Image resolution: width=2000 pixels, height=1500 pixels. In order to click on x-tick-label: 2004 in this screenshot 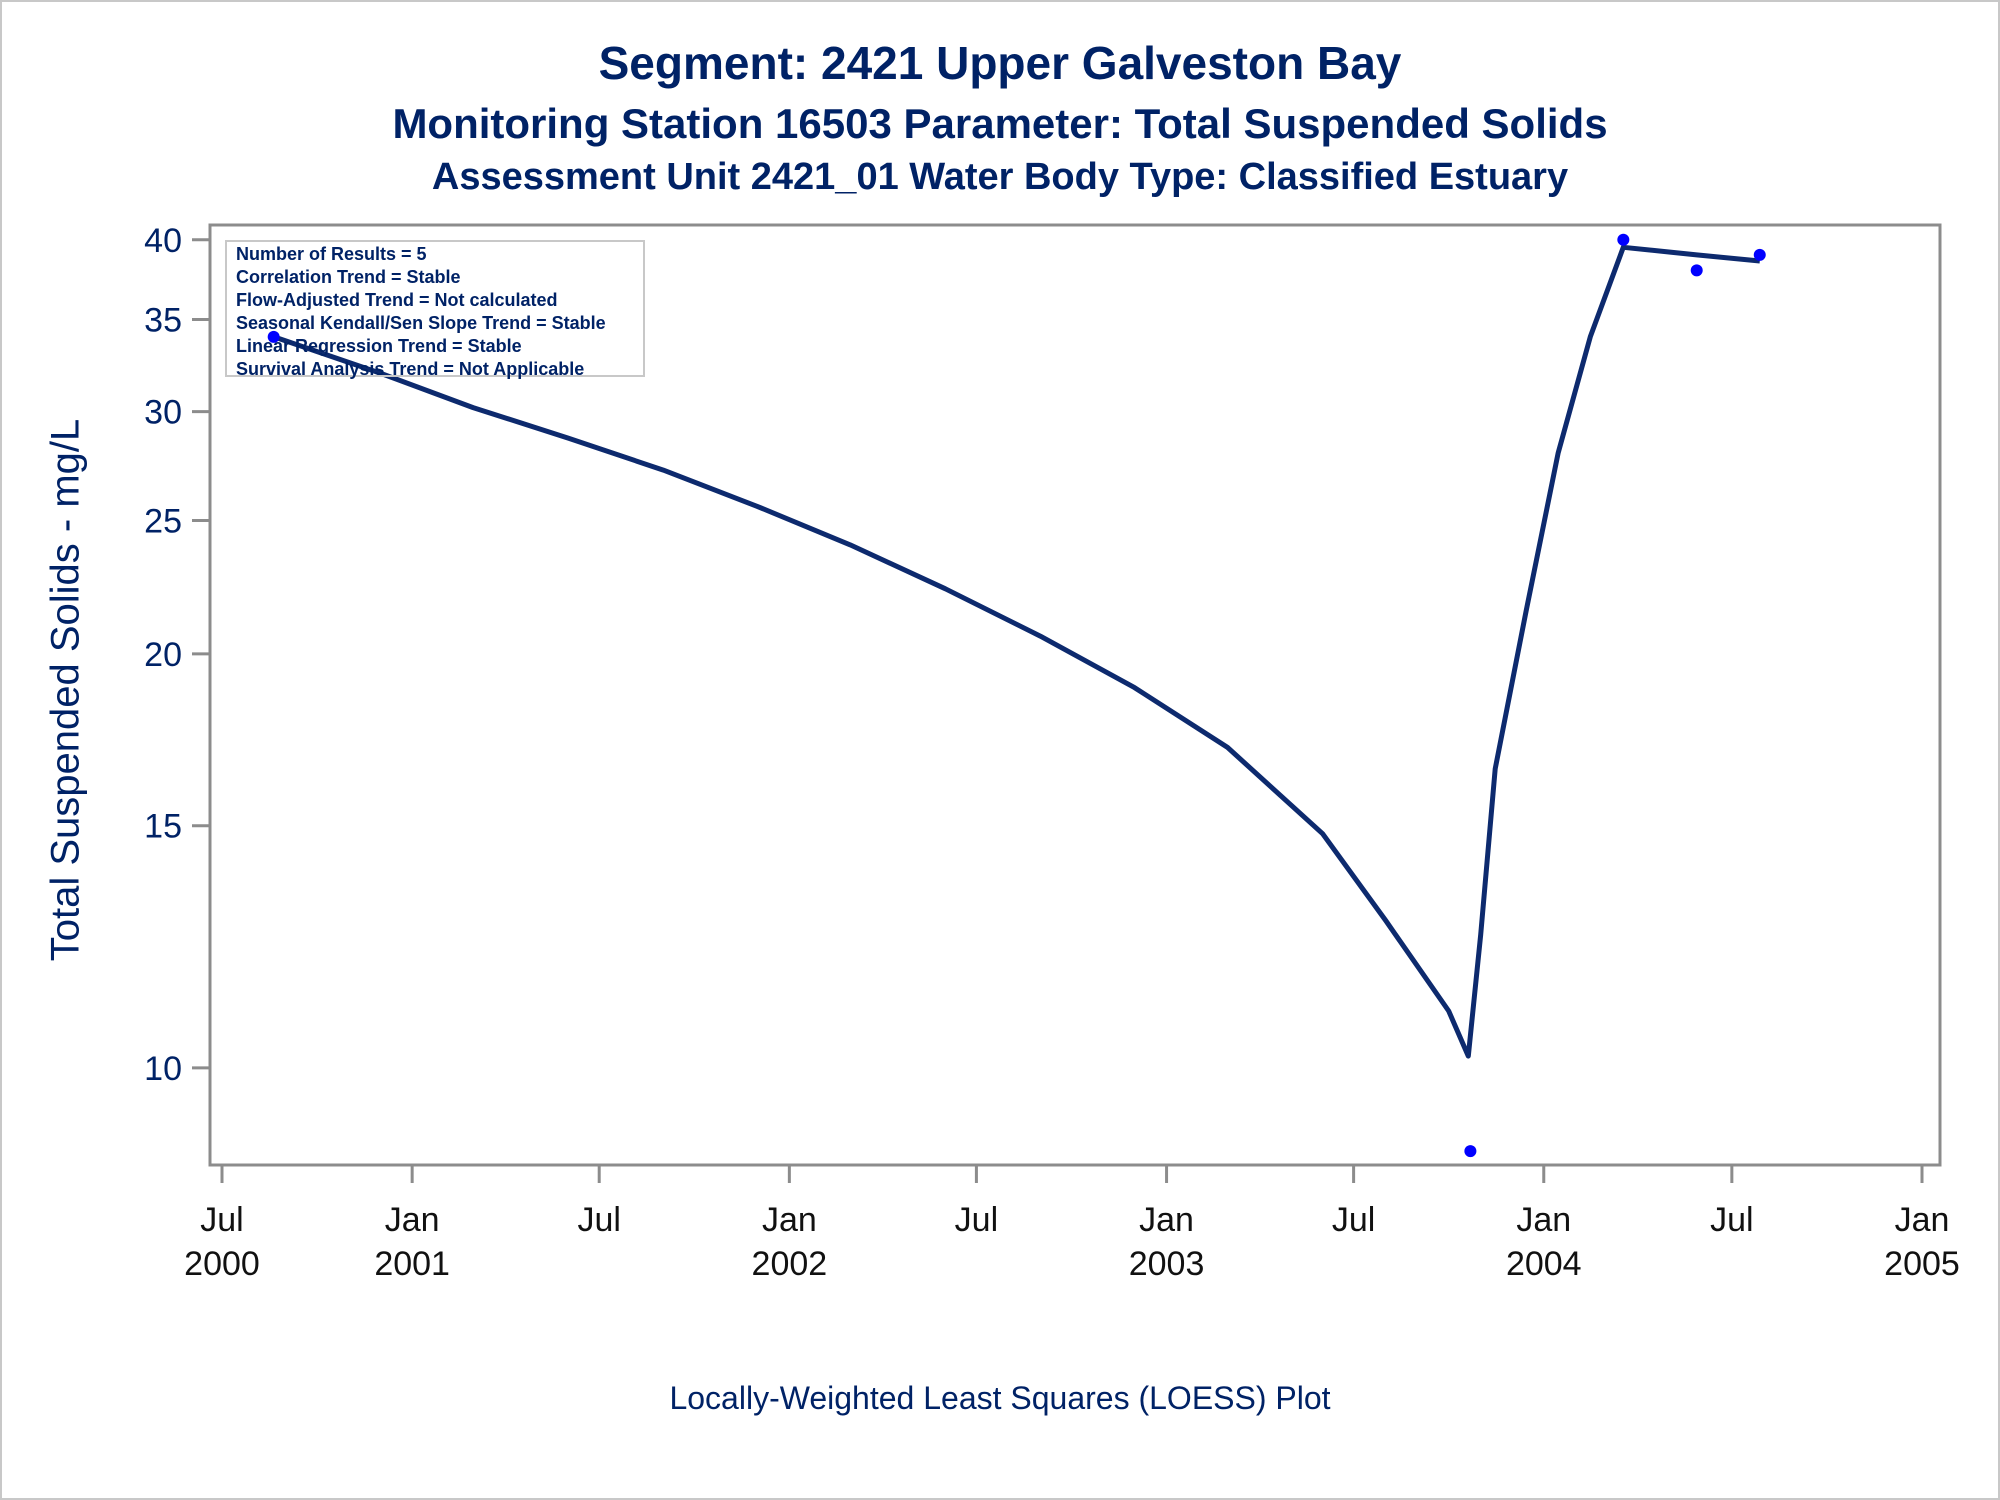, I will do `click(1544, 1264)`.